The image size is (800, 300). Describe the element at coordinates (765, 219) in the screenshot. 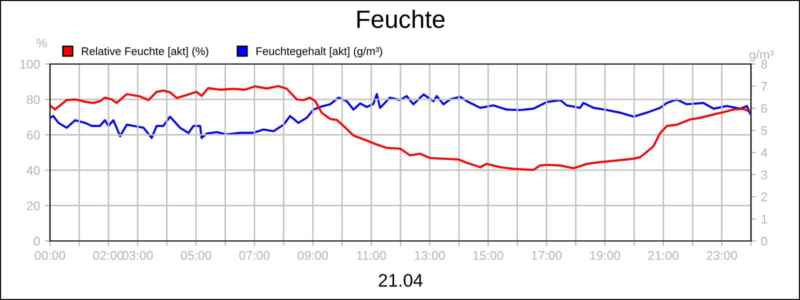

I see `y2-tick-label: 1` at that location.